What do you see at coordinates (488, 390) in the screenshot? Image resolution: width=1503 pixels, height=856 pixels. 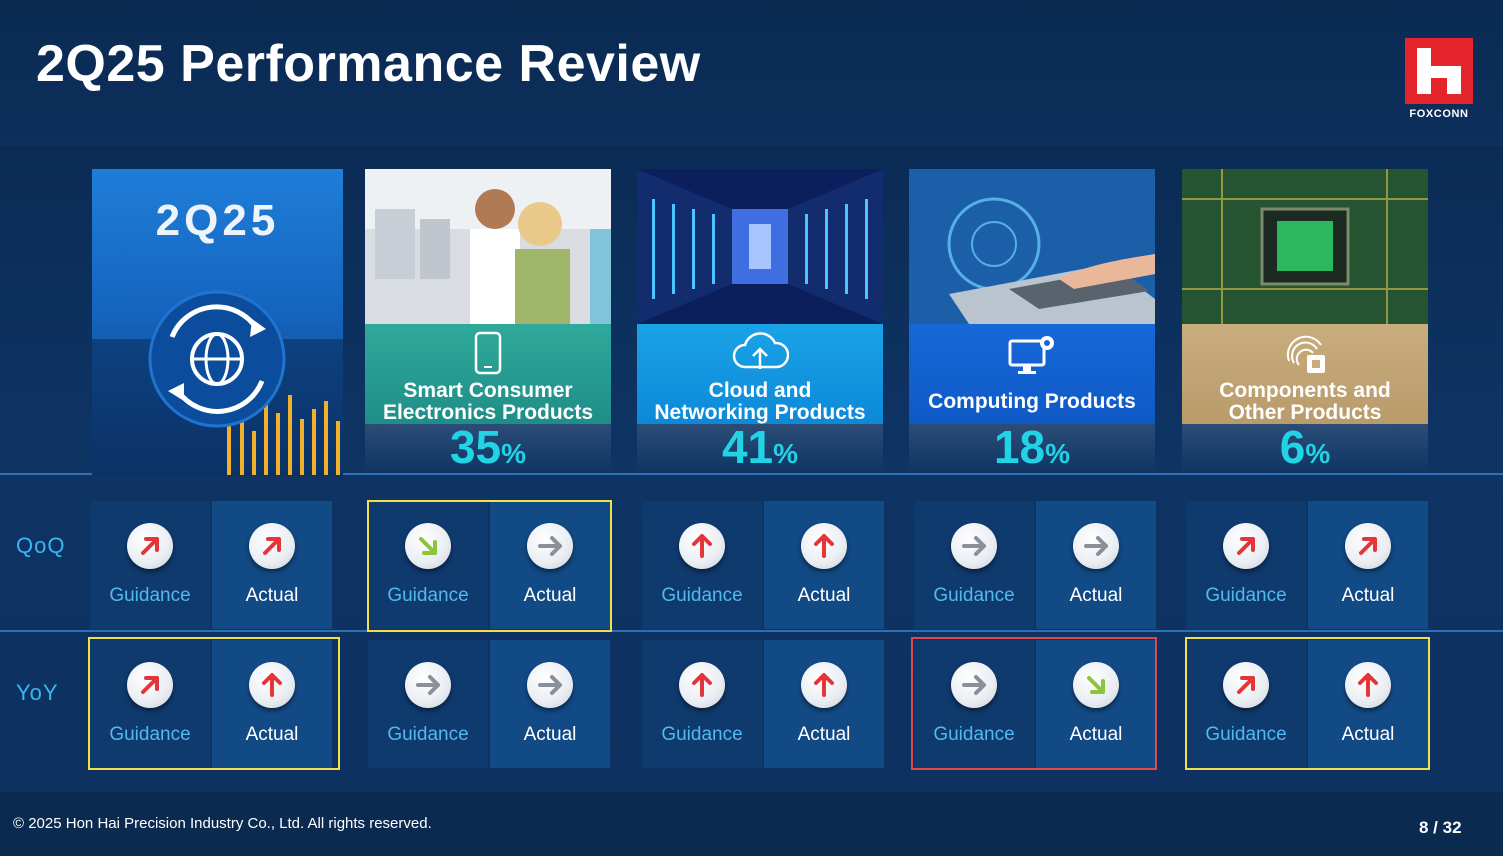 I see `category-name-line1: Smart Consumer` at bounding box center [488, 390].